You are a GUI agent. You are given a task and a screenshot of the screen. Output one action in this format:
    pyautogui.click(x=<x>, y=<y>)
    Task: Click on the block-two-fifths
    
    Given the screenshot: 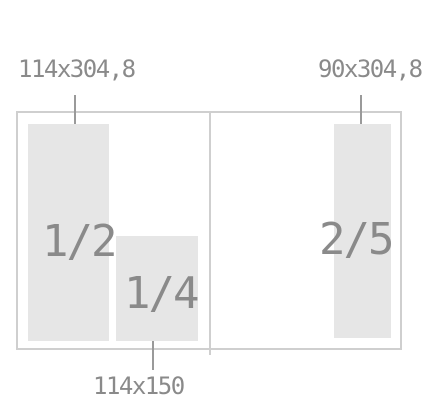 What is the action you would take?
    pyautogui.click(x=362, y=231)
    